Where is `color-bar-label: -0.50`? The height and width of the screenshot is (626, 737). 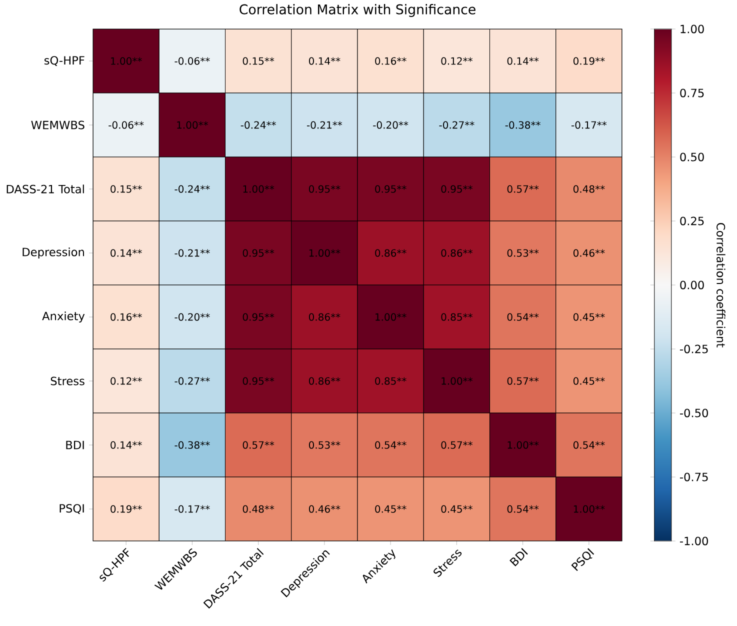
color-bar-label: -0.50 is located at coordinates (694, 413).